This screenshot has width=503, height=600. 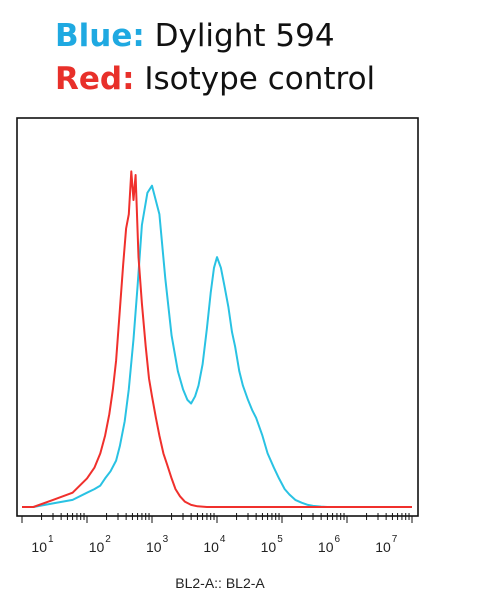 I want to click on legend-entry-blue: Blue: Dylight 594, so click(x=195, y=36).